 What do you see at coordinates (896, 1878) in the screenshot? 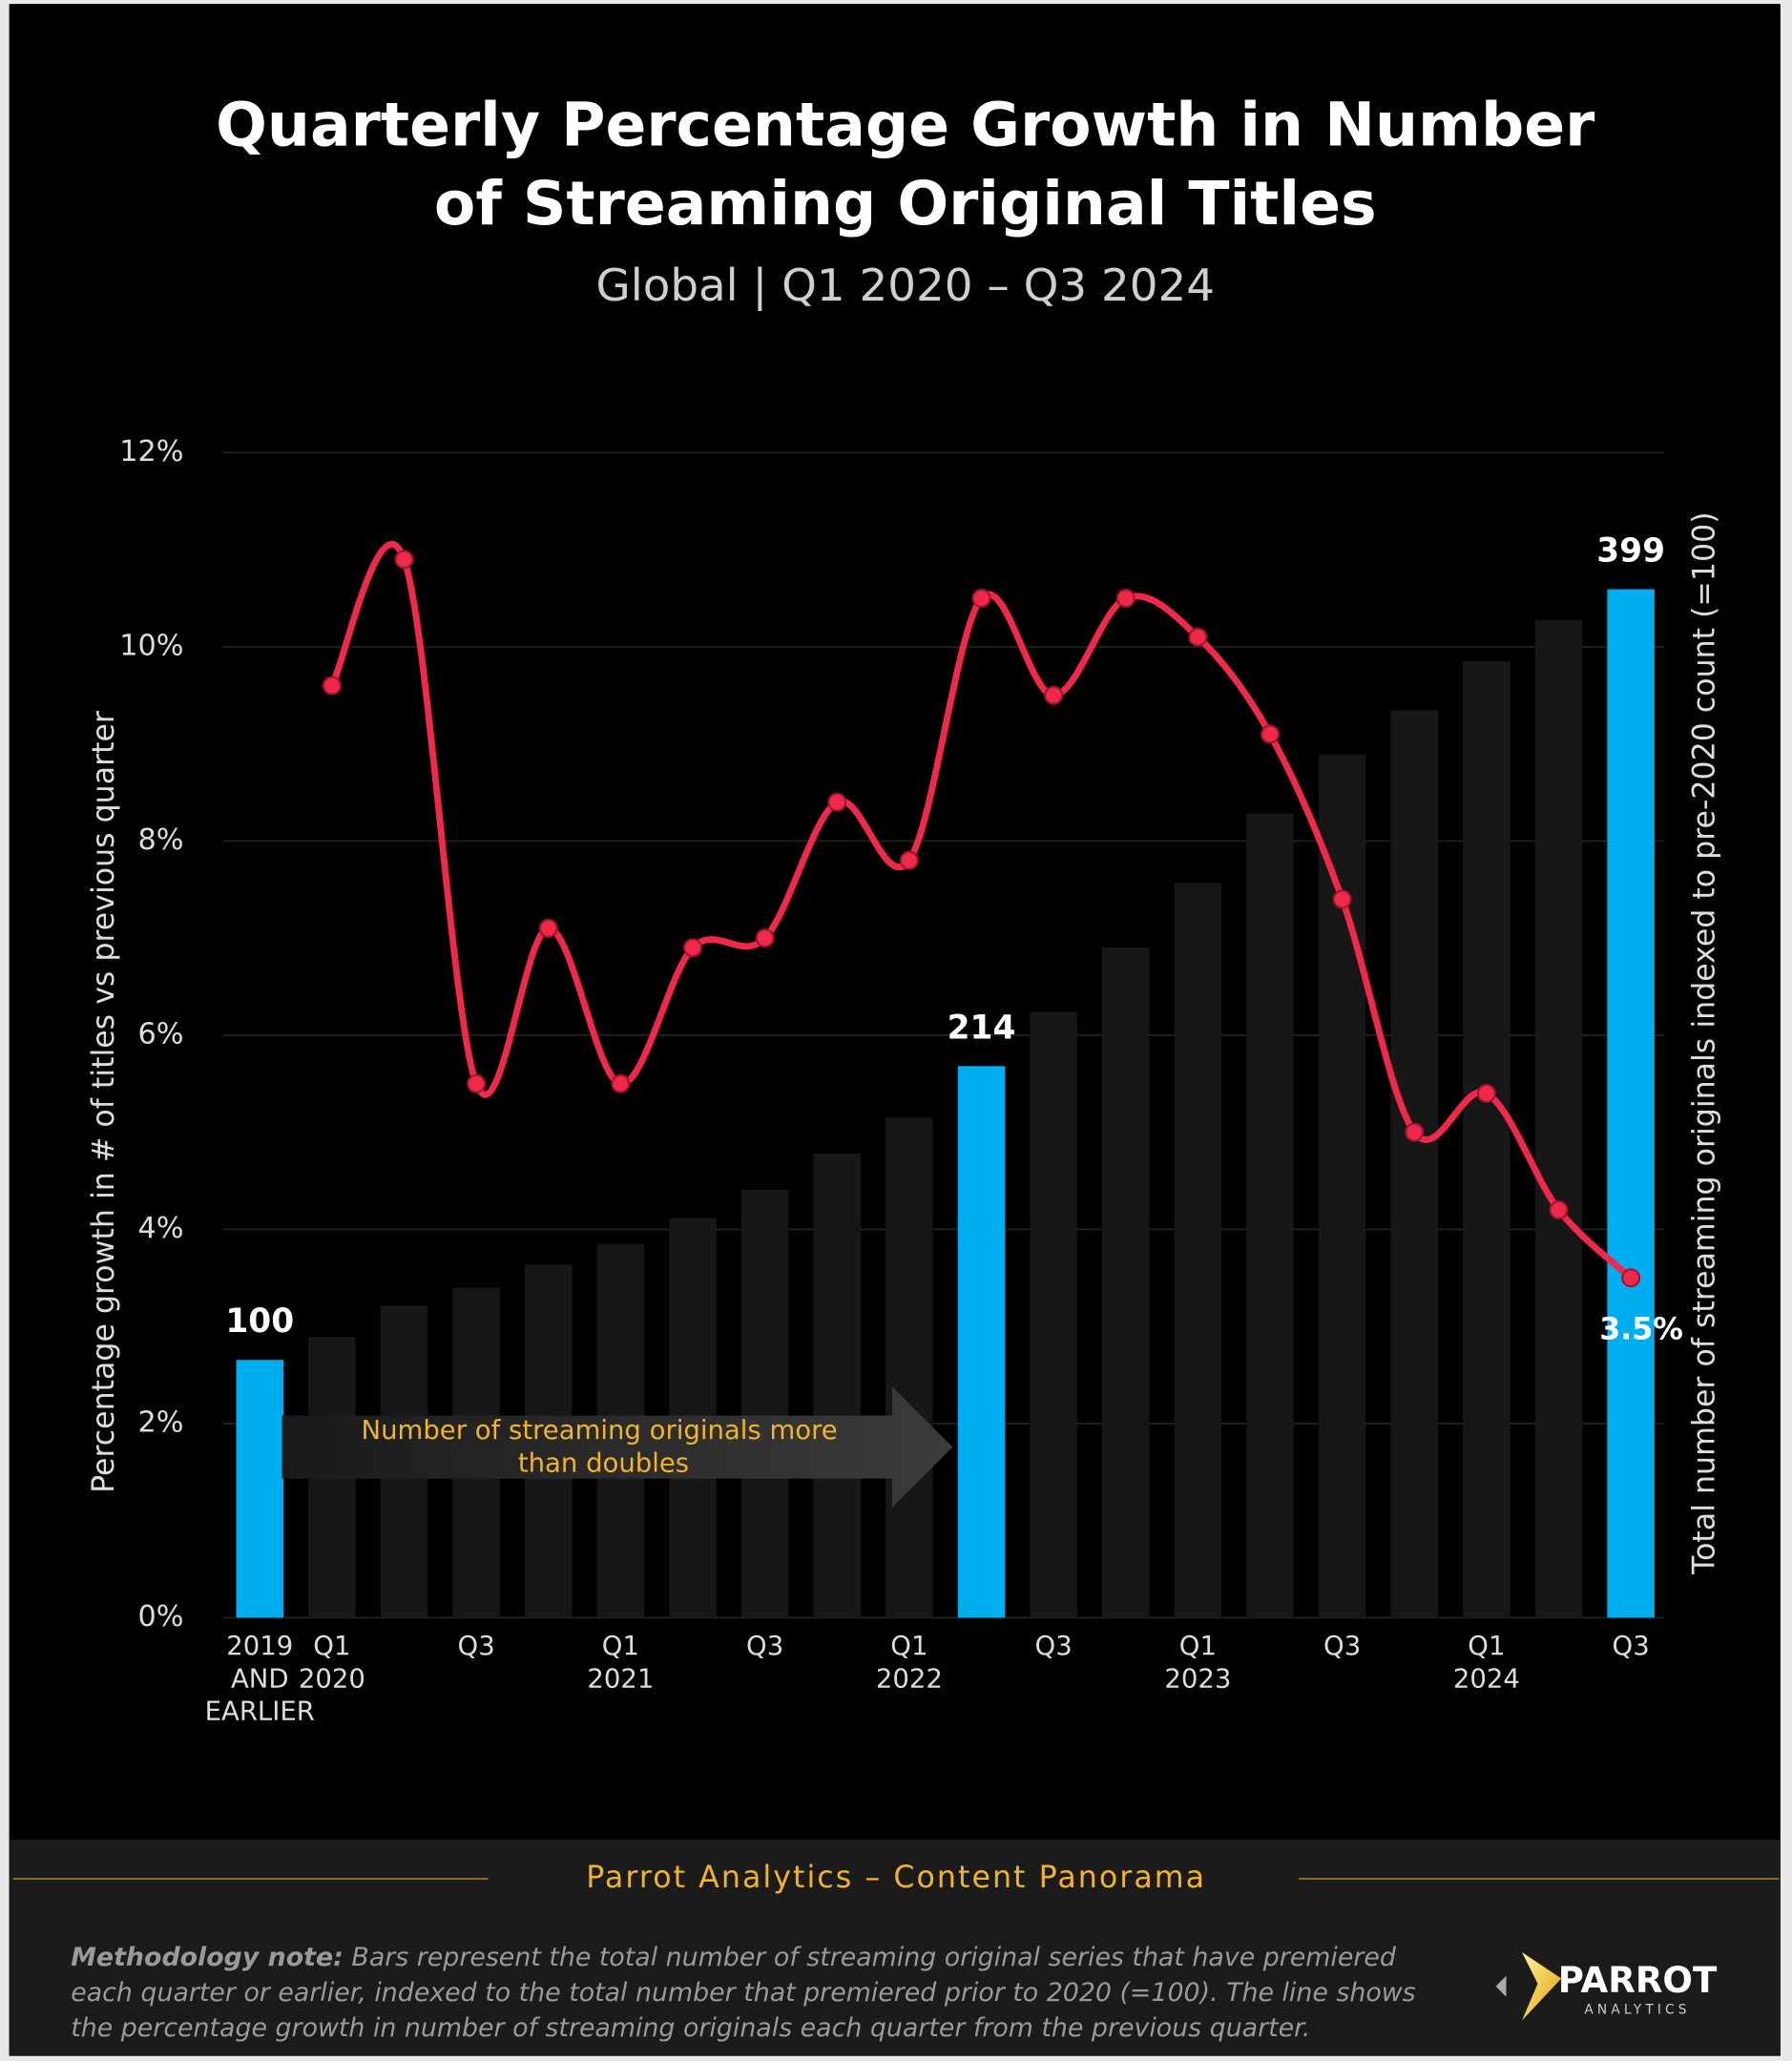
I see `source: Parrot Analytics – Content Panorama` at bounding box center [896, 1878].